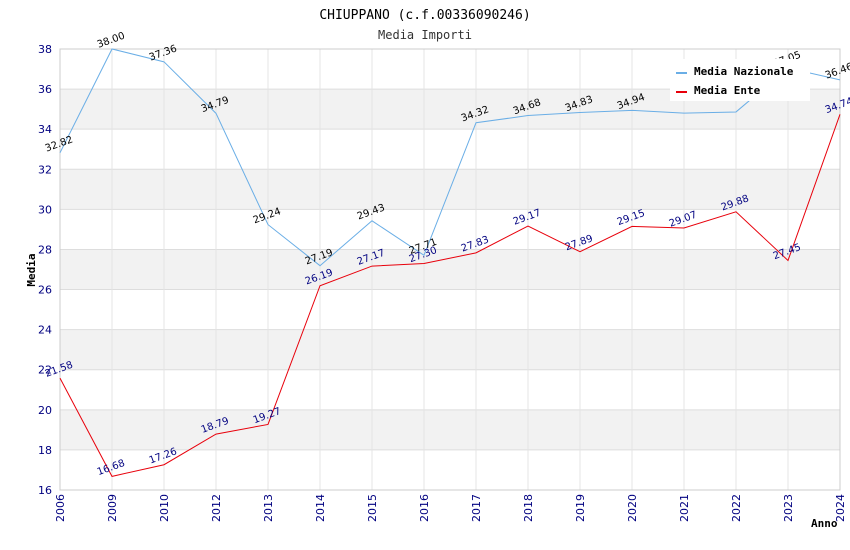  Describe the element at coordinates (424, 15) in the screenshot. I see `chart-title: CHIUPPANO (c.f.00336090246)` at that location.